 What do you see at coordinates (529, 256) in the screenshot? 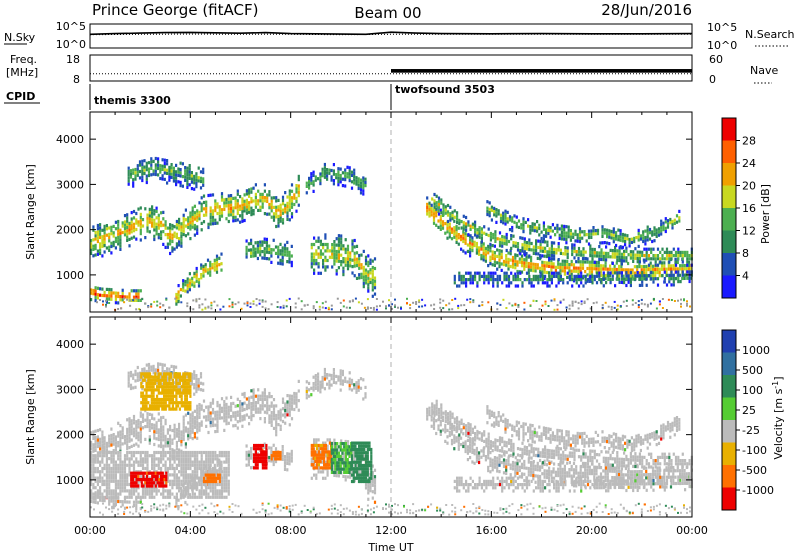
I see `power-cell-1921` at bounding box center [529, 256].